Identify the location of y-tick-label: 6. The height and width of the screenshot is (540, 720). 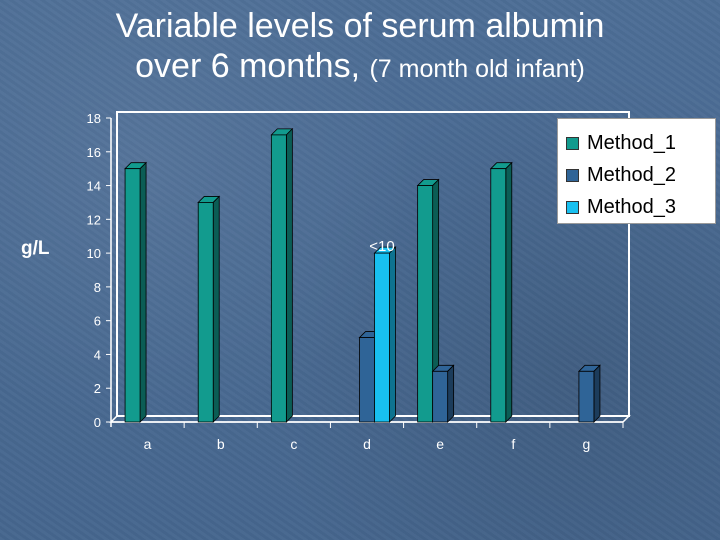
(97, 321).